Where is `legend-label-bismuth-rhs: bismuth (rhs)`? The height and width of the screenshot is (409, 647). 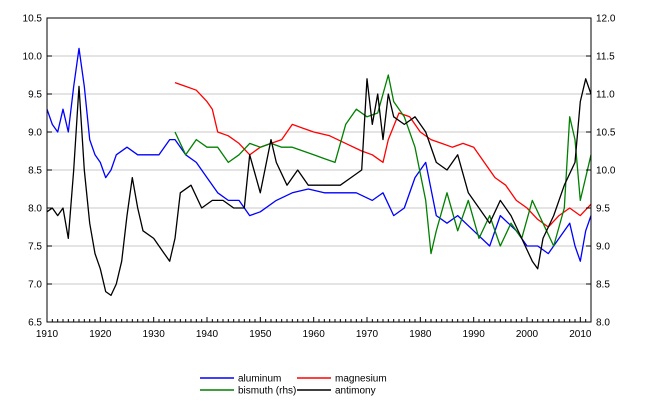 legend-label-bismuth-rhs: bismuth (rhs) is located at coordinates (267, 391).